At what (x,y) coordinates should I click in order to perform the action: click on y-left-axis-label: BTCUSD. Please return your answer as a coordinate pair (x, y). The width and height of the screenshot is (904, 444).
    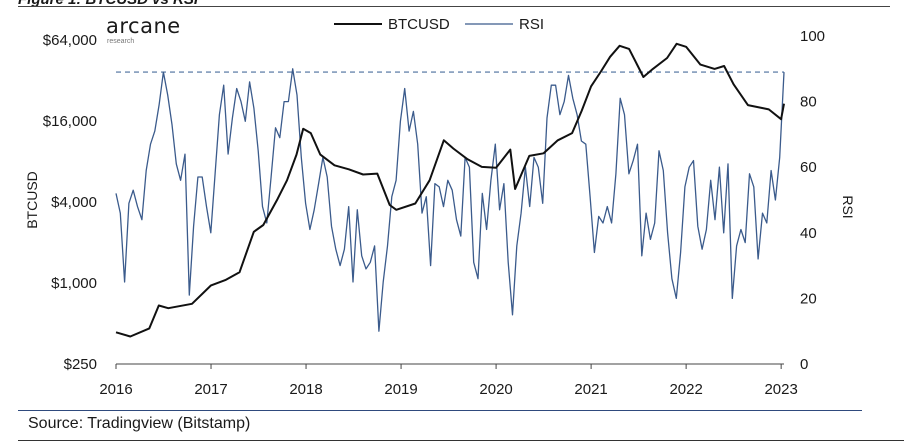
    Looking at the image, I should click on (32, 200).